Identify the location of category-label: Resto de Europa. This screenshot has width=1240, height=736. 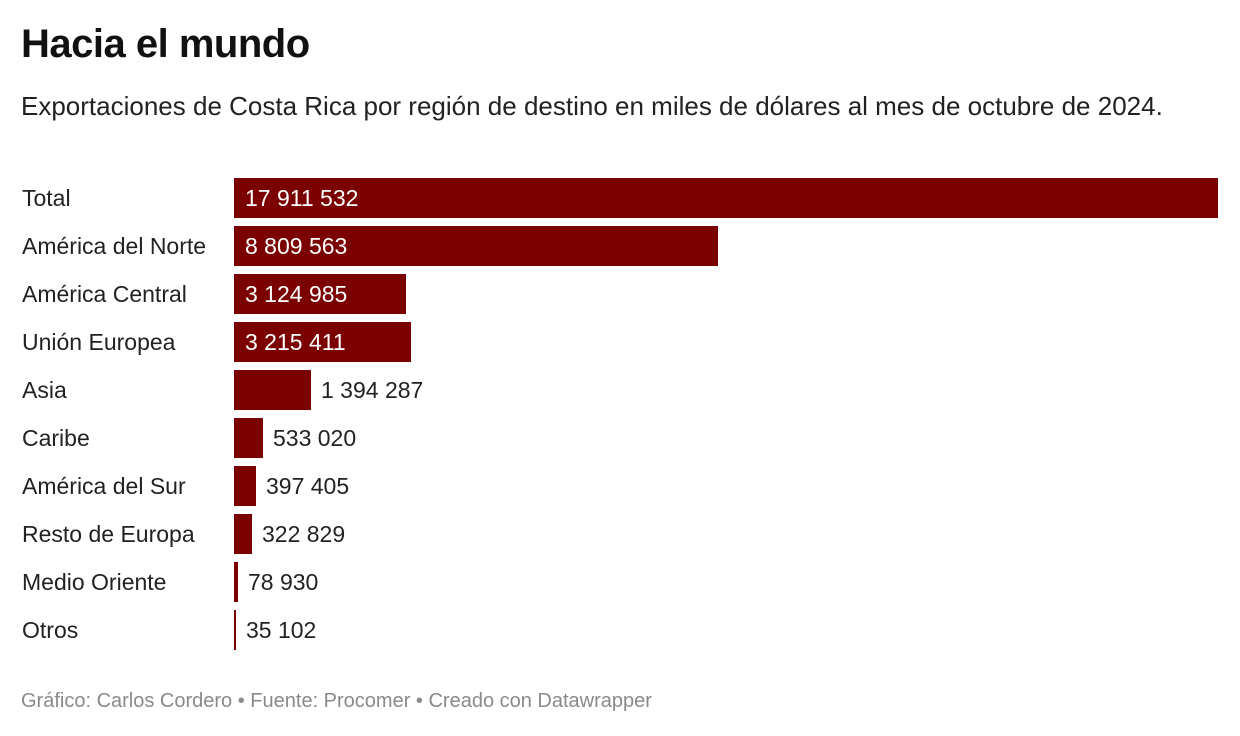
(108, 534).